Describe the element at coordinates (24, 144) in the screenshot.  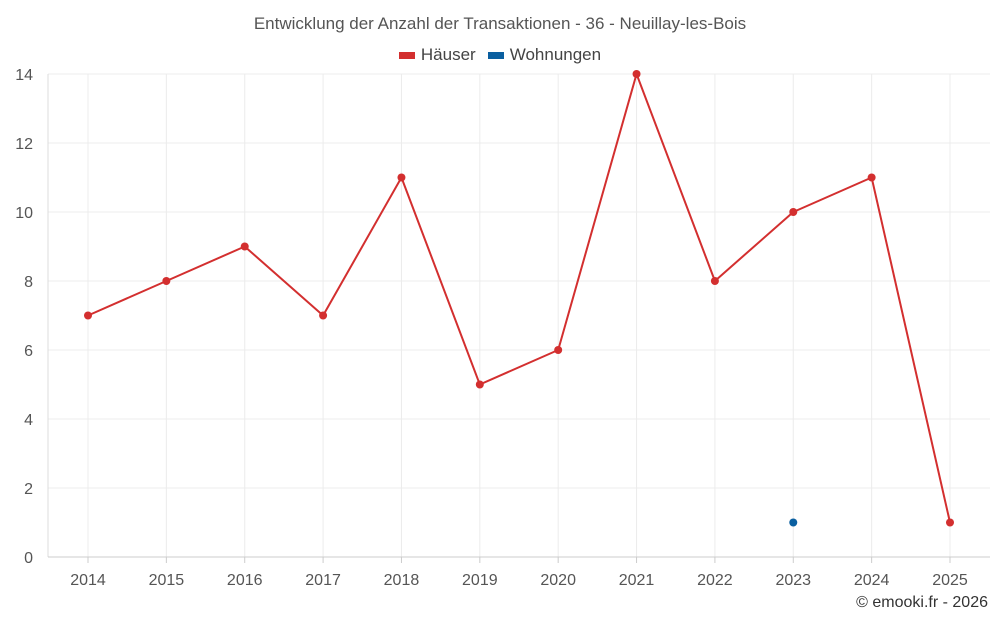
I see `y-tick-label-12: 12` at that location.